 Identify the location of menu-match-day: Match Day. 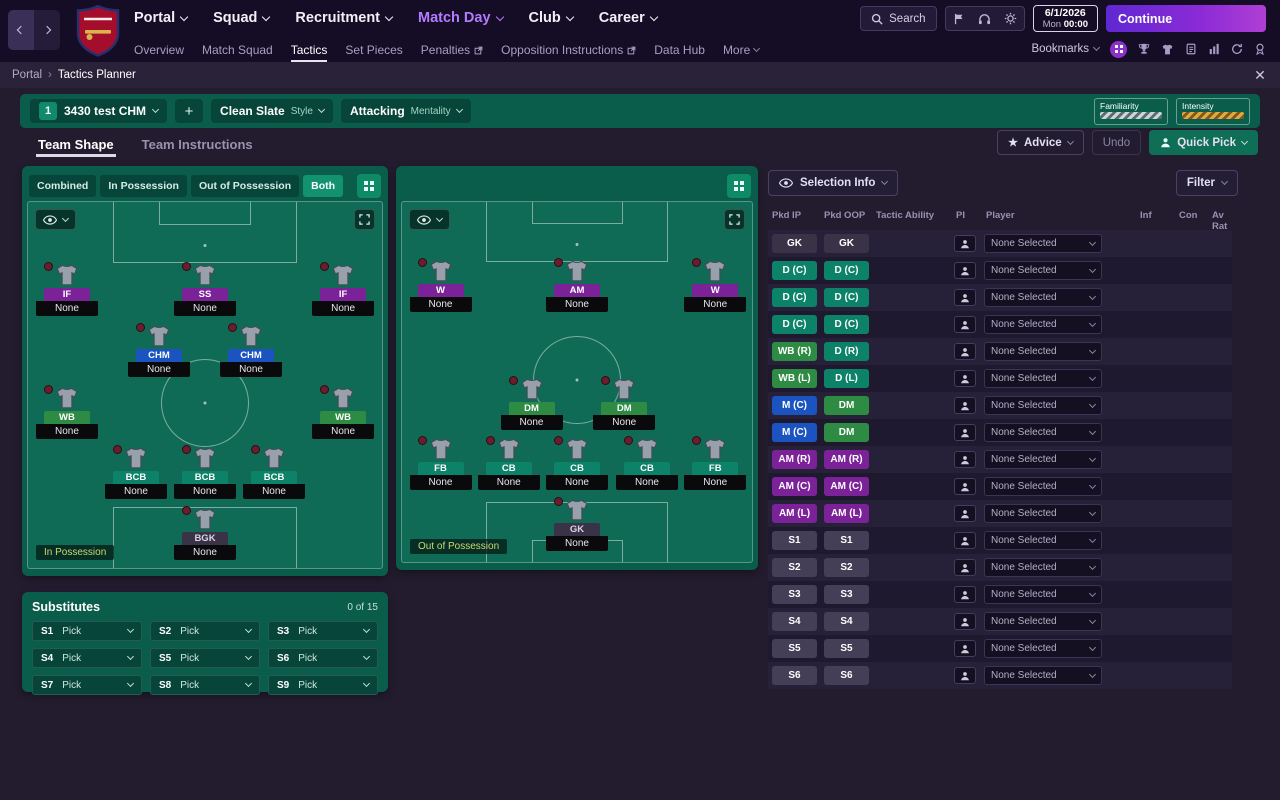
(461, 18).